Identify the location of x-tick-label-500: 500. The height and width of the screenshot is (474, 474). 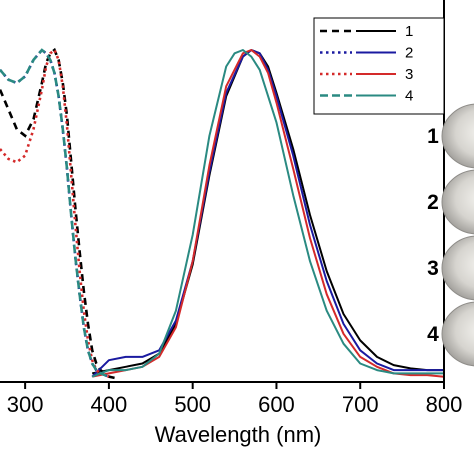
(192, 404).